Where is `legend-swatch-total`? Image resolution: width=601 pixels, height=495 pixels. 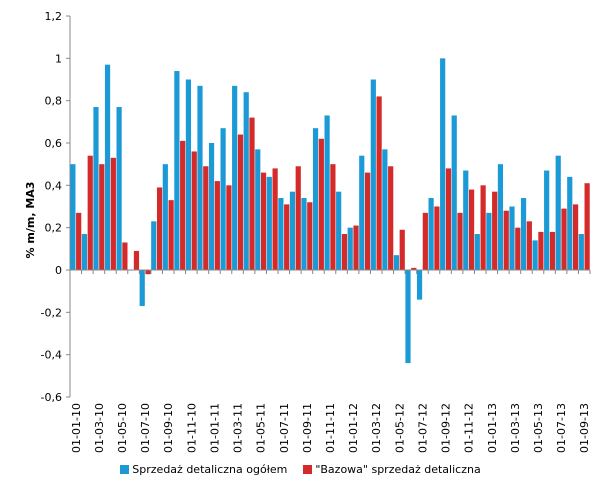
legend-swatch-total is located at coordinates (125, 469).